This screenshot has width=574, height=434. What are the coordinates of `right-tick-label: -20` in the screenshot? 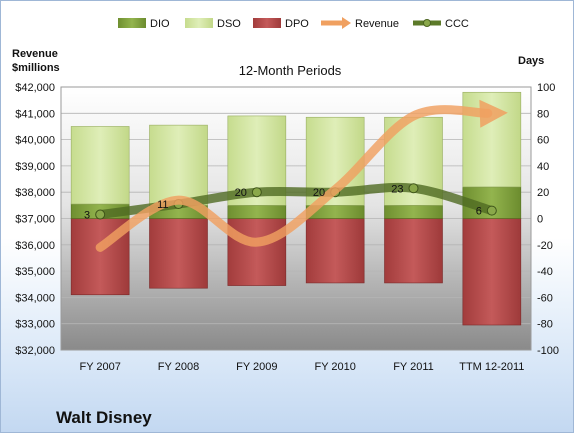 It's located at (545, 246).